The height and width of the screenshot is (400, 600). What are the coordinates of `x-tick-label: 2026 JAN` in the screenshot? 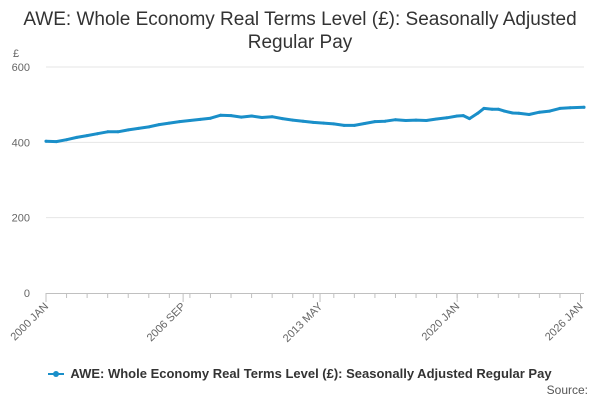 It's located at (564, 322).